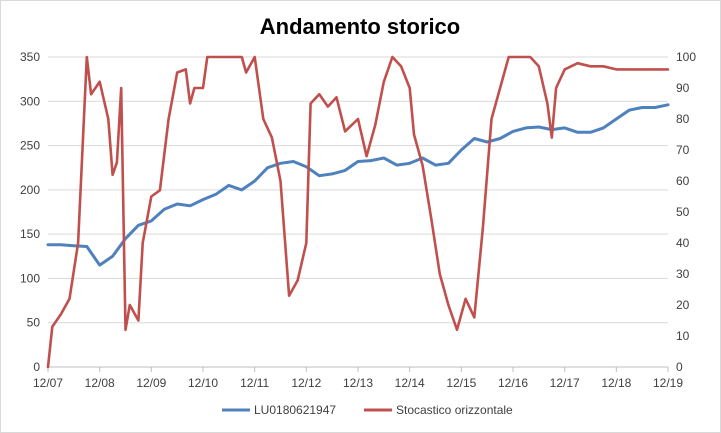  What do you see at coordinates (683, 274) in the screenshot?
I see `y-right-tick-label: 30` at bounding box center [683, 274].